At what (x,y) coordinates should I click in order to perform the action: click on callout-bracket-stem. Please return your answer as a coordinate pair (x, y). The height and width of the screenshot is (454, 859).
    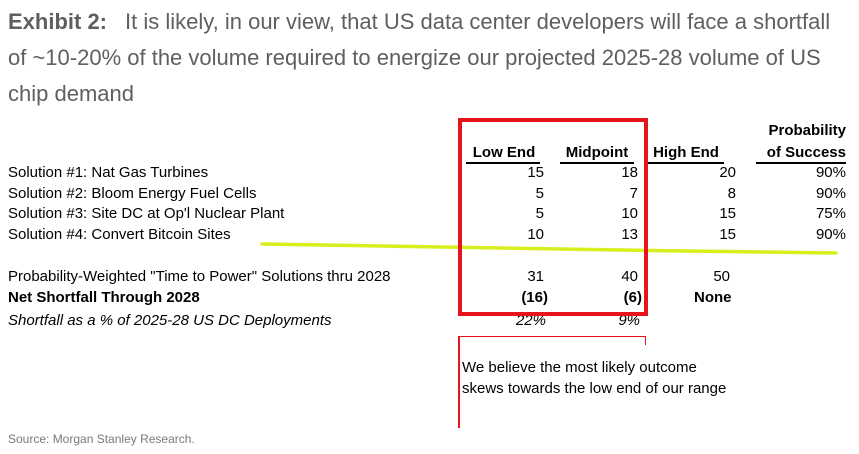
    Looking at the image, I should click on (459, 382).